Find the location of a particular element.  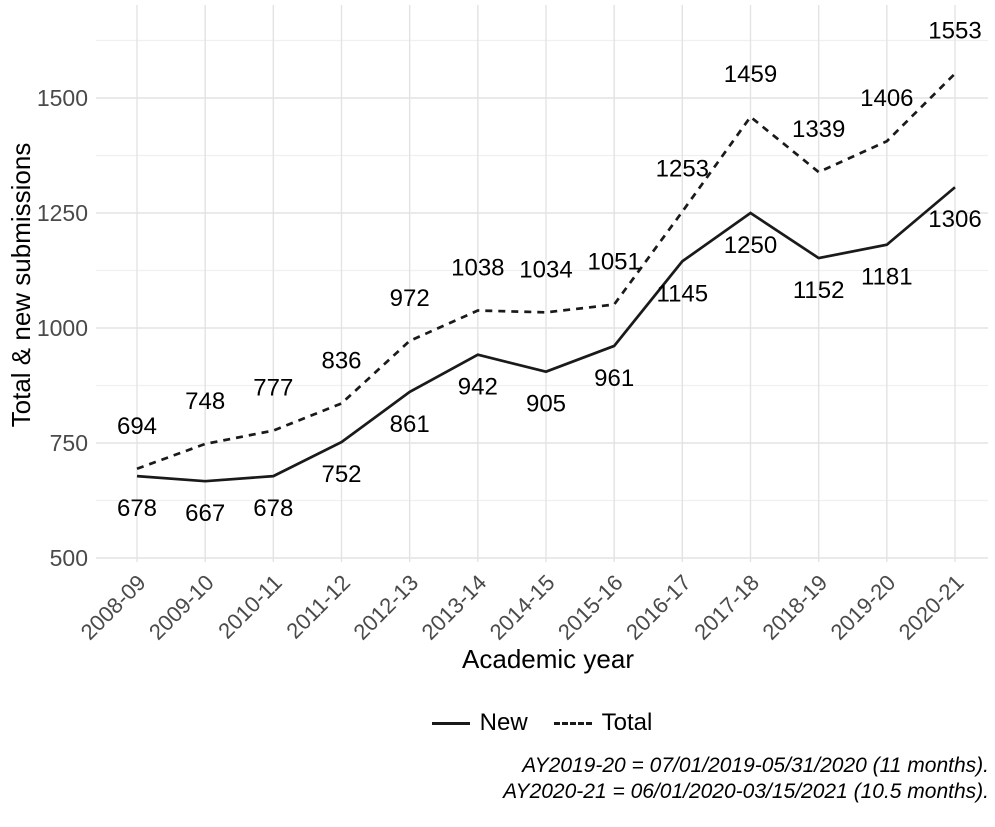

data-label-total: 1339 is located at coordinates (818, 129).